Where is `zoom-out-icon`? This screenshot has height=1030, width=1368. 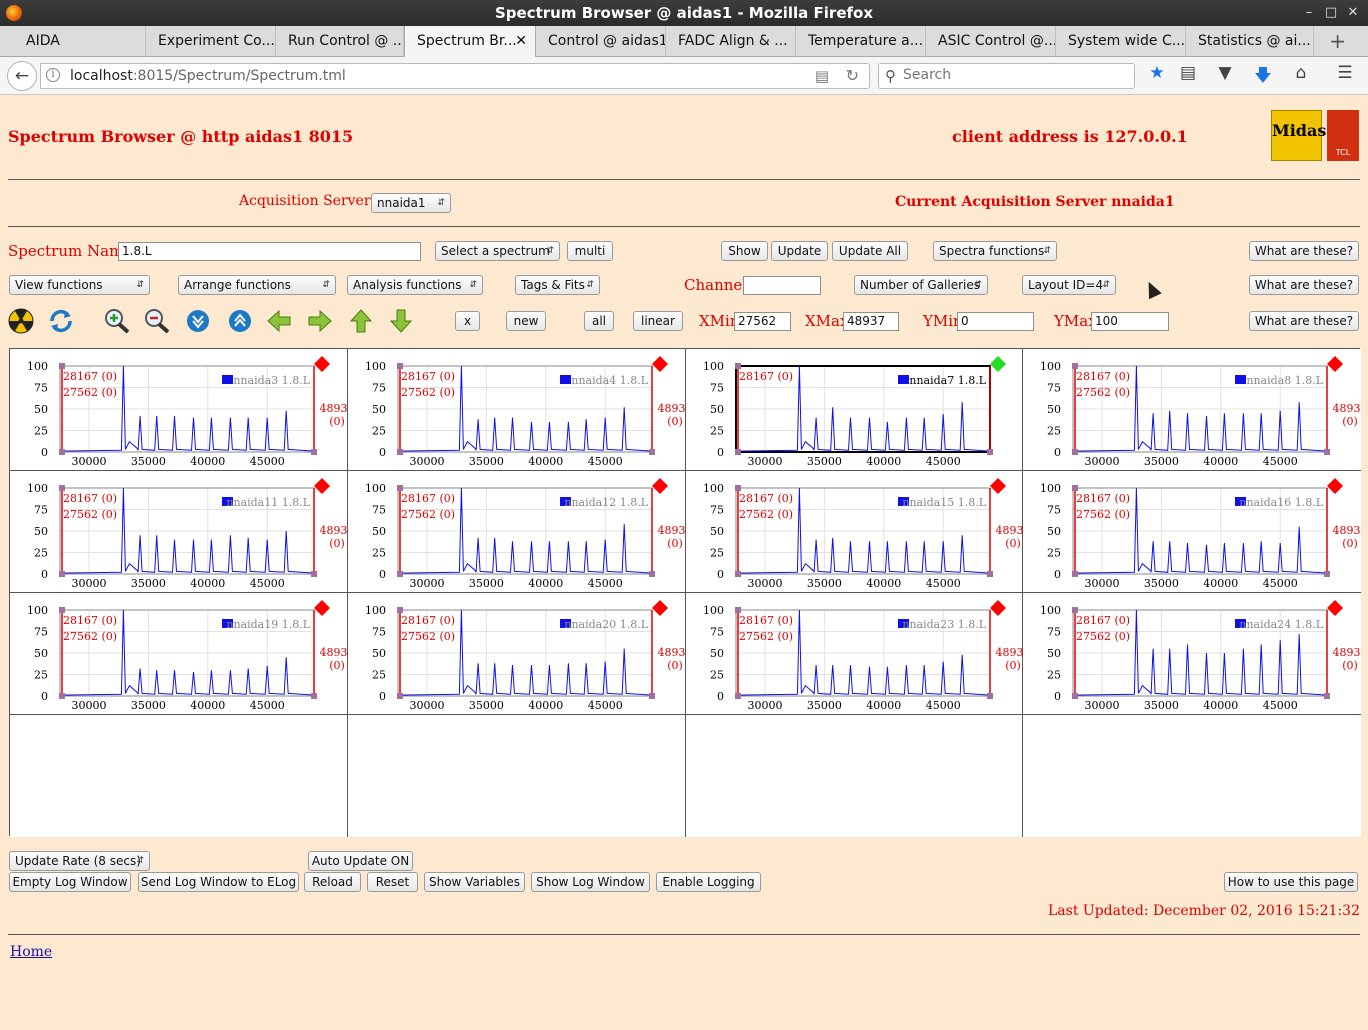
zoom-out-icon is located at coordinates (157, 321).